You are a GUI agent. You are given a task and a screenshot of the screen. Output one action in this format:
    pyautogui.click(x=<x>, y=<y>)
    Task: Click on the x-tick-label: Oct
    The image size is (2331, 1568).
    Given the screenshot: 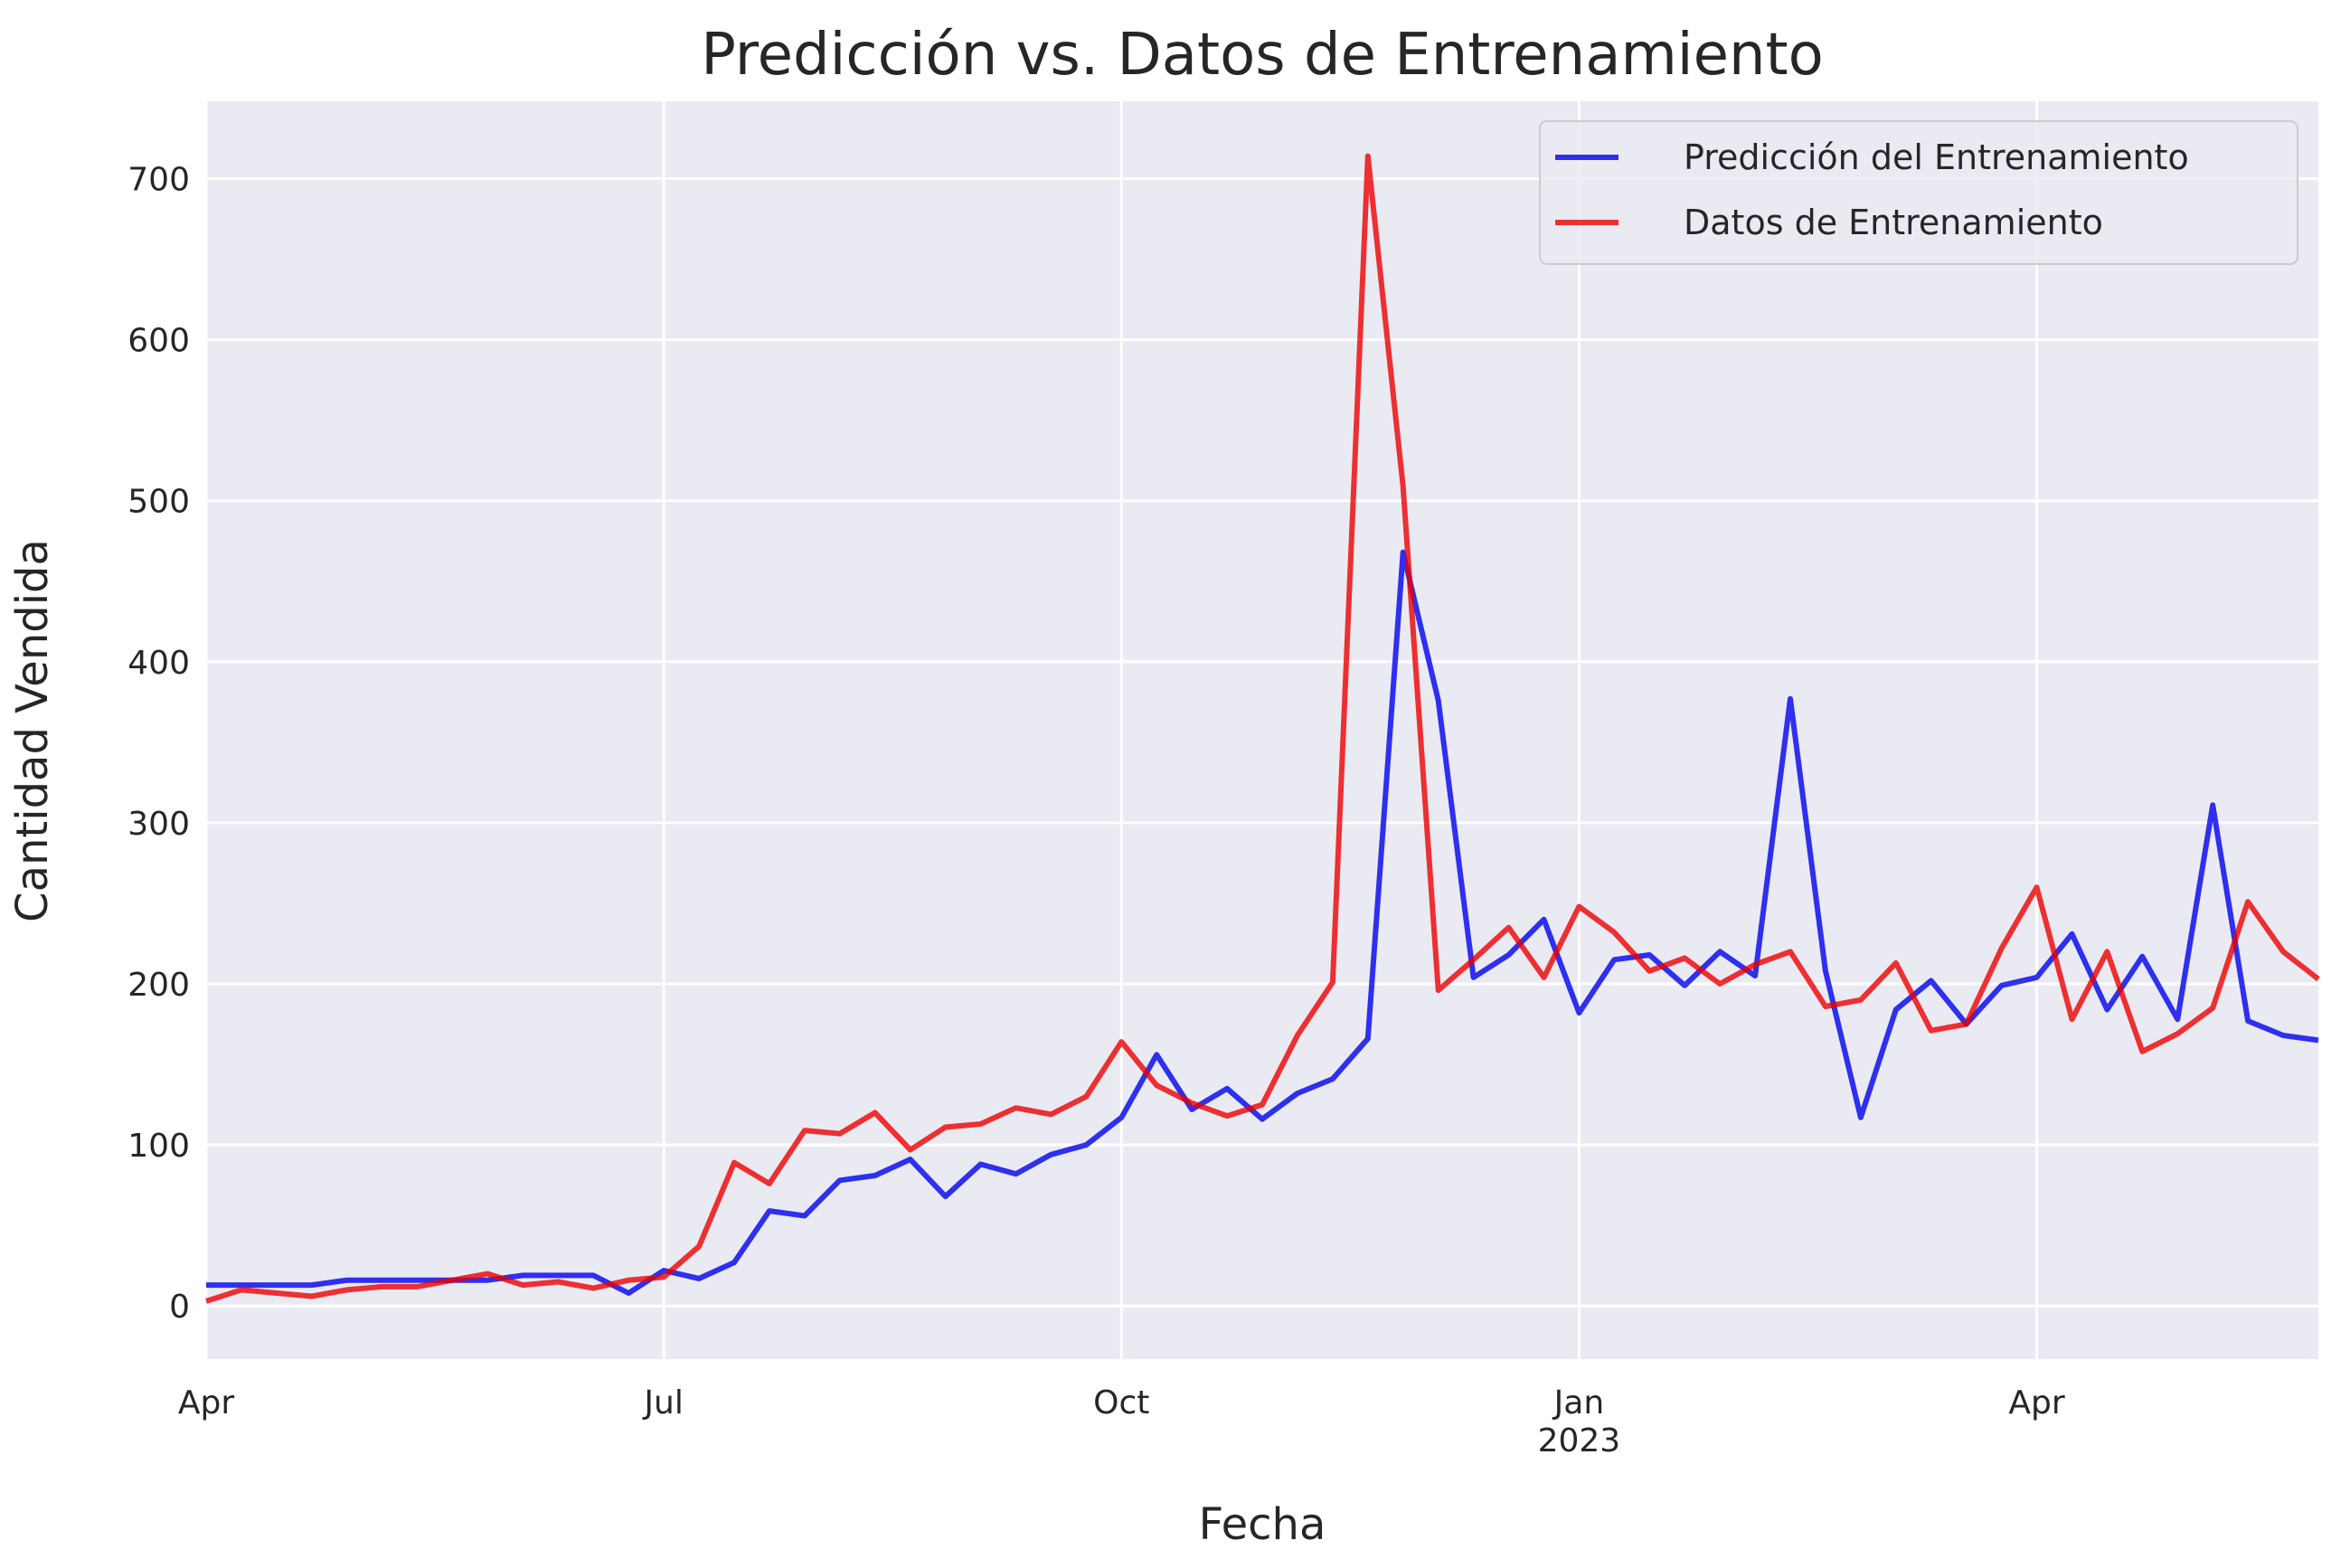 What is the action you would take?
    pyautogui.click(x=1121, y=1403)
    